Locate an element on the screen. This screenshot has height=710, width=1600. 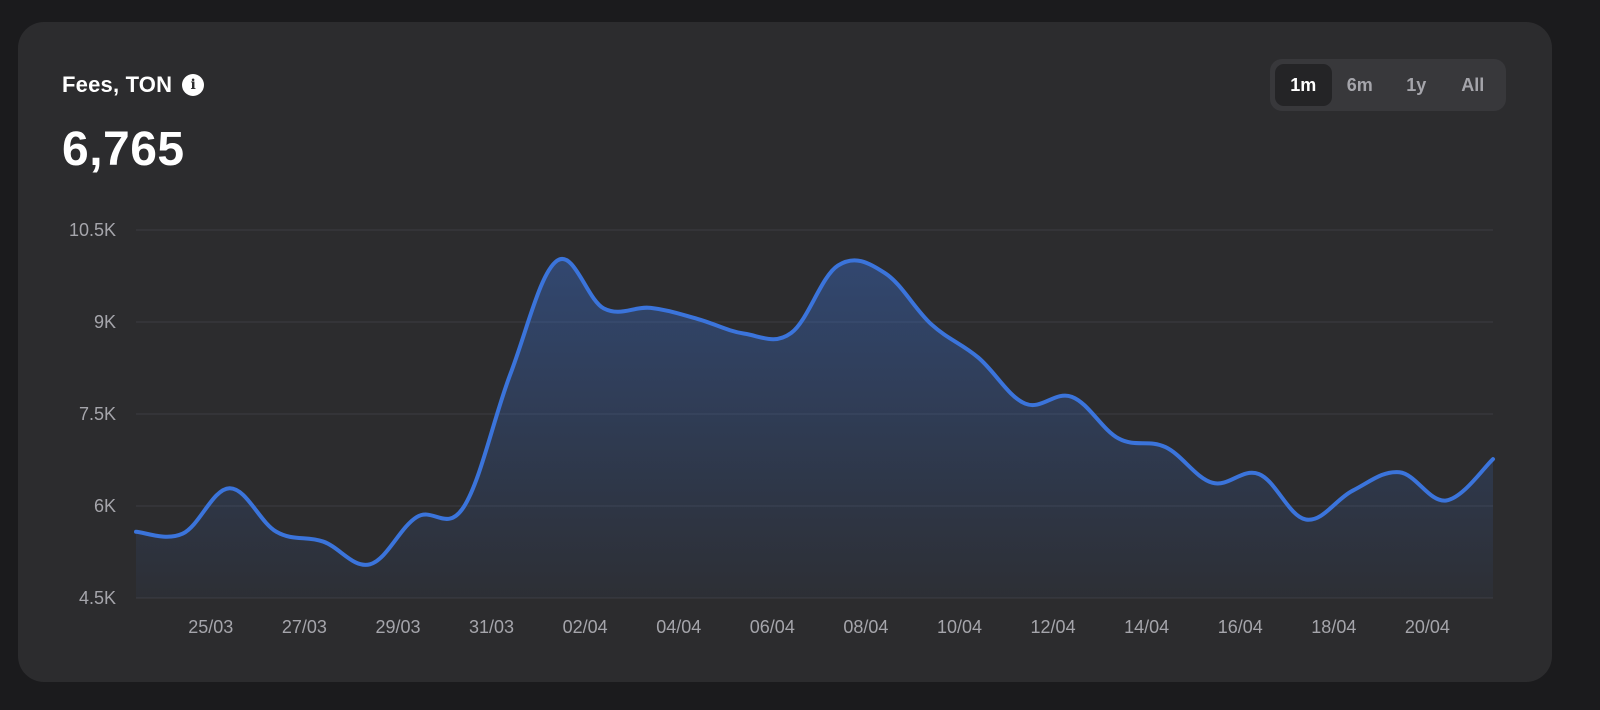
x-tick-label: 12/04 is located at coordinates (1053, 627).